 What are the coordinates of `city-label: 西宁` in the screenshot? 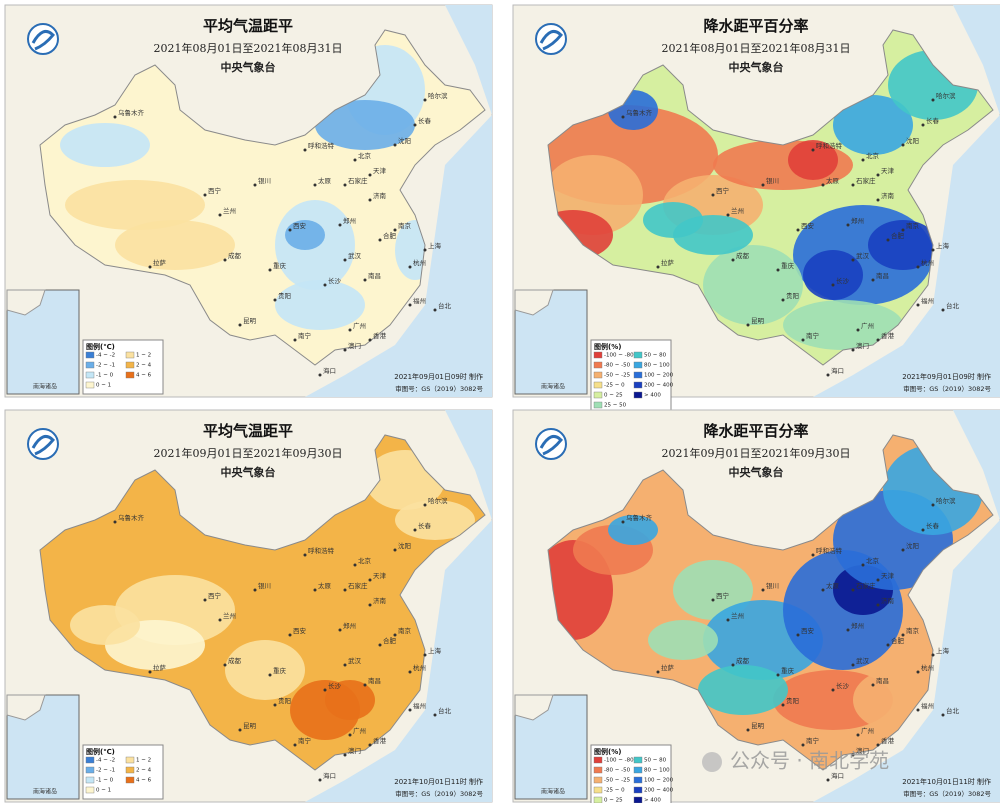 It's located at (215, 190).